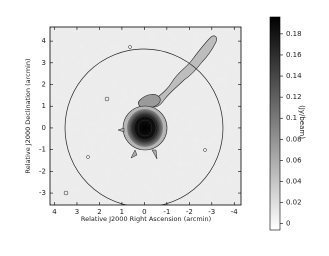  What do you see at coordinates (54, 212) in the screenshot?
I see `x-tick-label: 4` at bounding box center [54, 212].